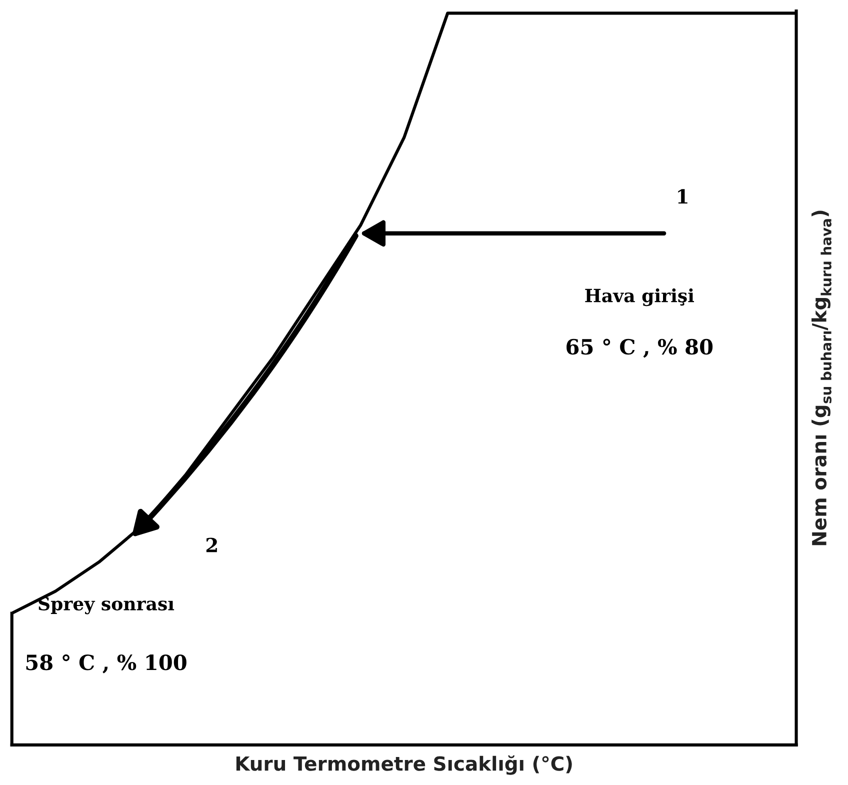 This screenshot has width=848, height=785. Describe the element at coordinates (404, 765) in the screenshot. I see `x-axis-title: Kuru Termometre Sıcaklığı (°C)` at that location.